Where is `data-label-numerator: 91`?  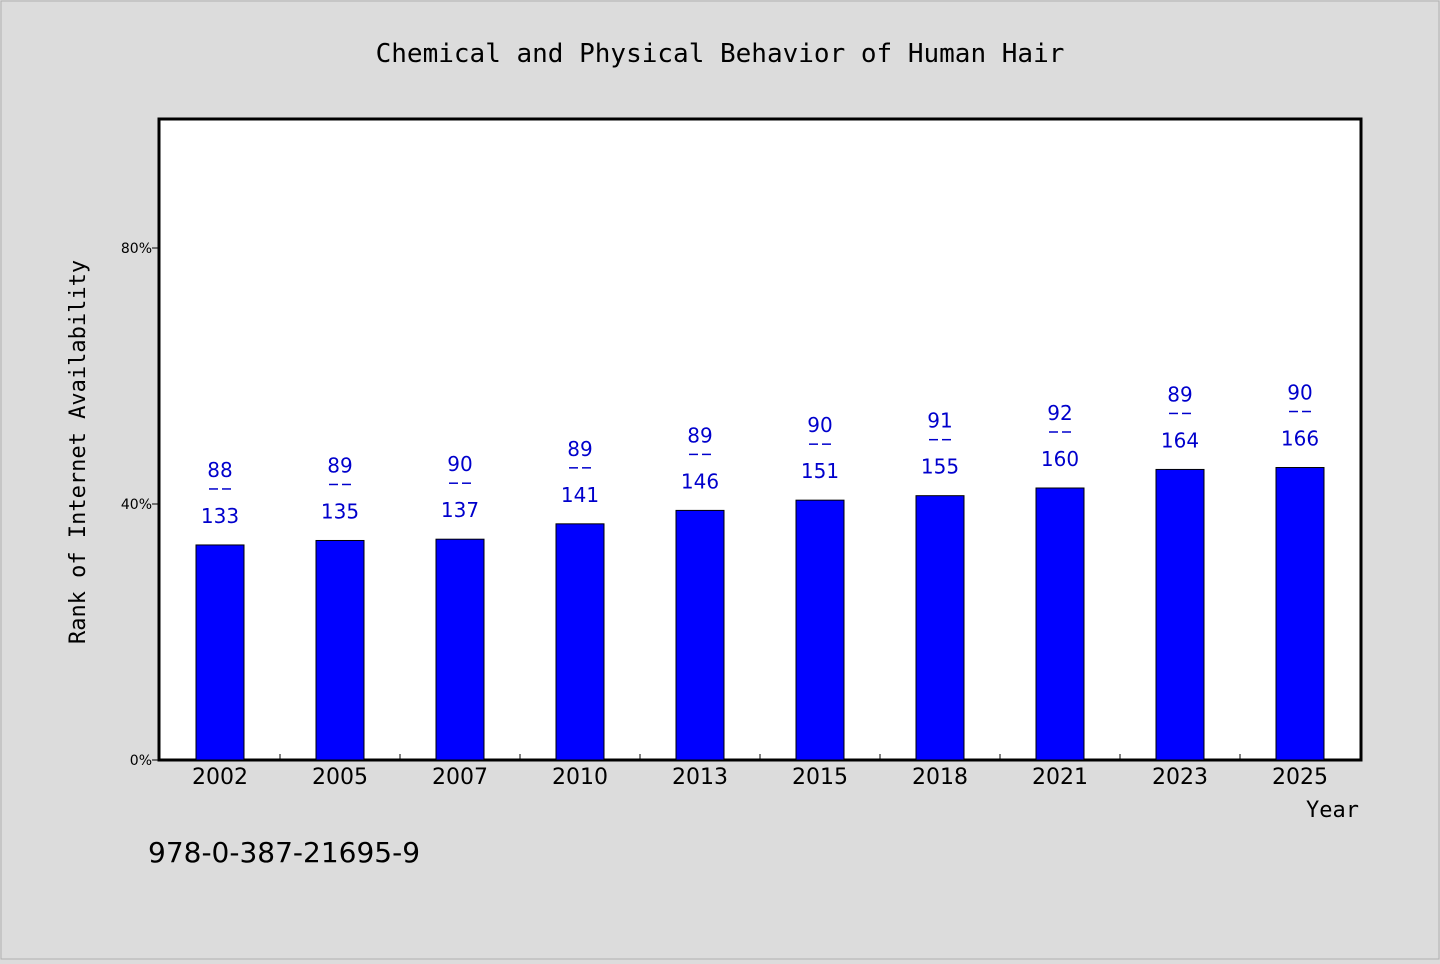 data-label-numerator: 91 is located at coordinates (939, 421).